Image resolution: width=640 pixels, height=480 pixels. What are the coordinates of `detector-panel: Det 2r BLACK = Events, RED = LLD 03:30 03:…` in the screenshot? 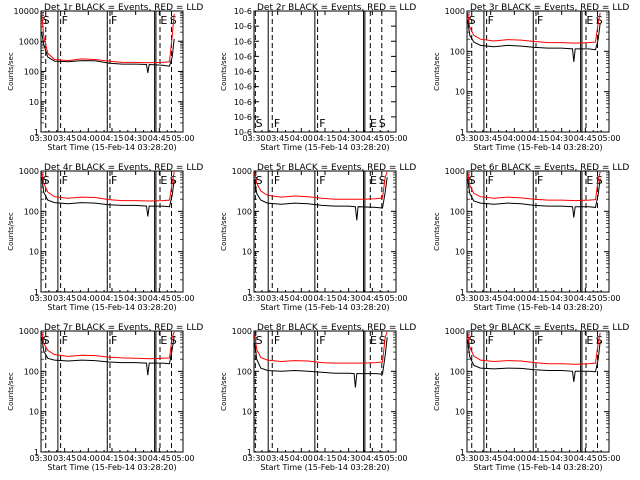 It's located at (318, 77).